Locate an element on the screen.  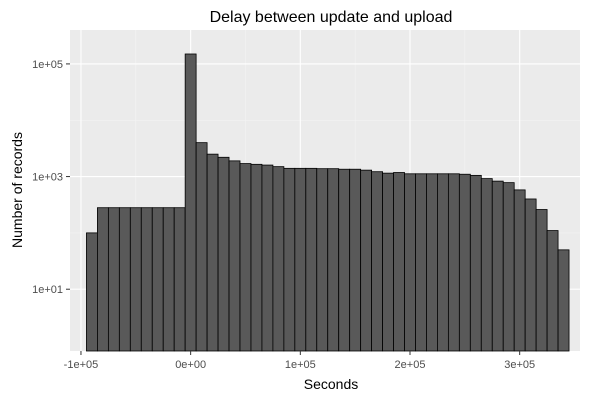
y-axis: 1e+01 1e+03 1e+05 is located at coordinates (51, 177).